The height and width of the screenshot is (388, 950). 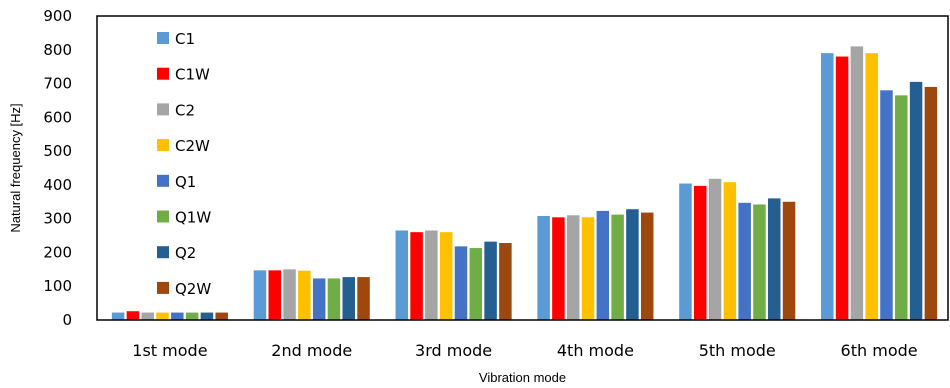 I want to click on legend-label: C1W, so click(x=192, y=75).